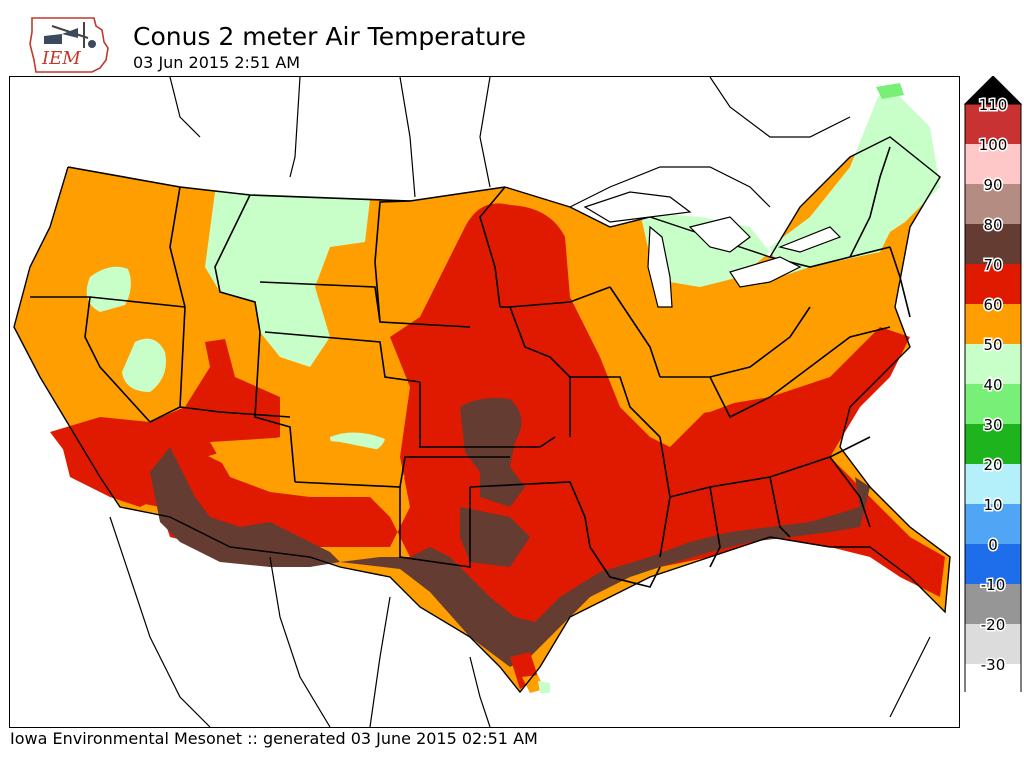 This screenshot has width=1024, height=768. Describe the element at coordinates (705, 347) in the screenshot. I see `region-orange-midwest` at that location.